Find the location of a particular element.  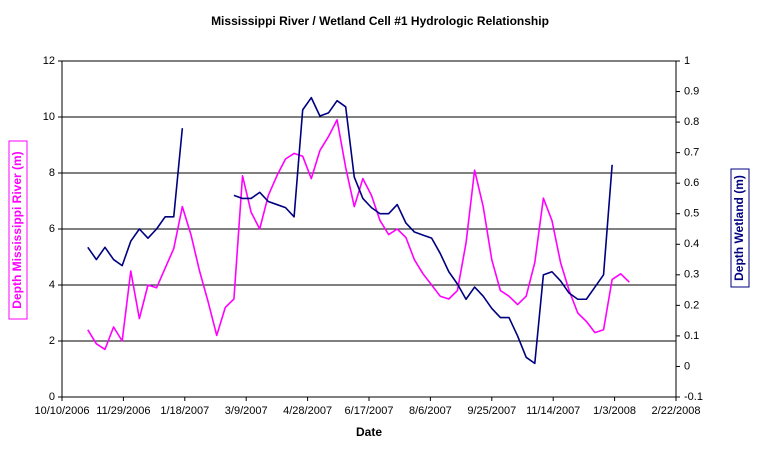

y-axis-label: Depth Mississippi River (m) is located at coordinates (17, 229).